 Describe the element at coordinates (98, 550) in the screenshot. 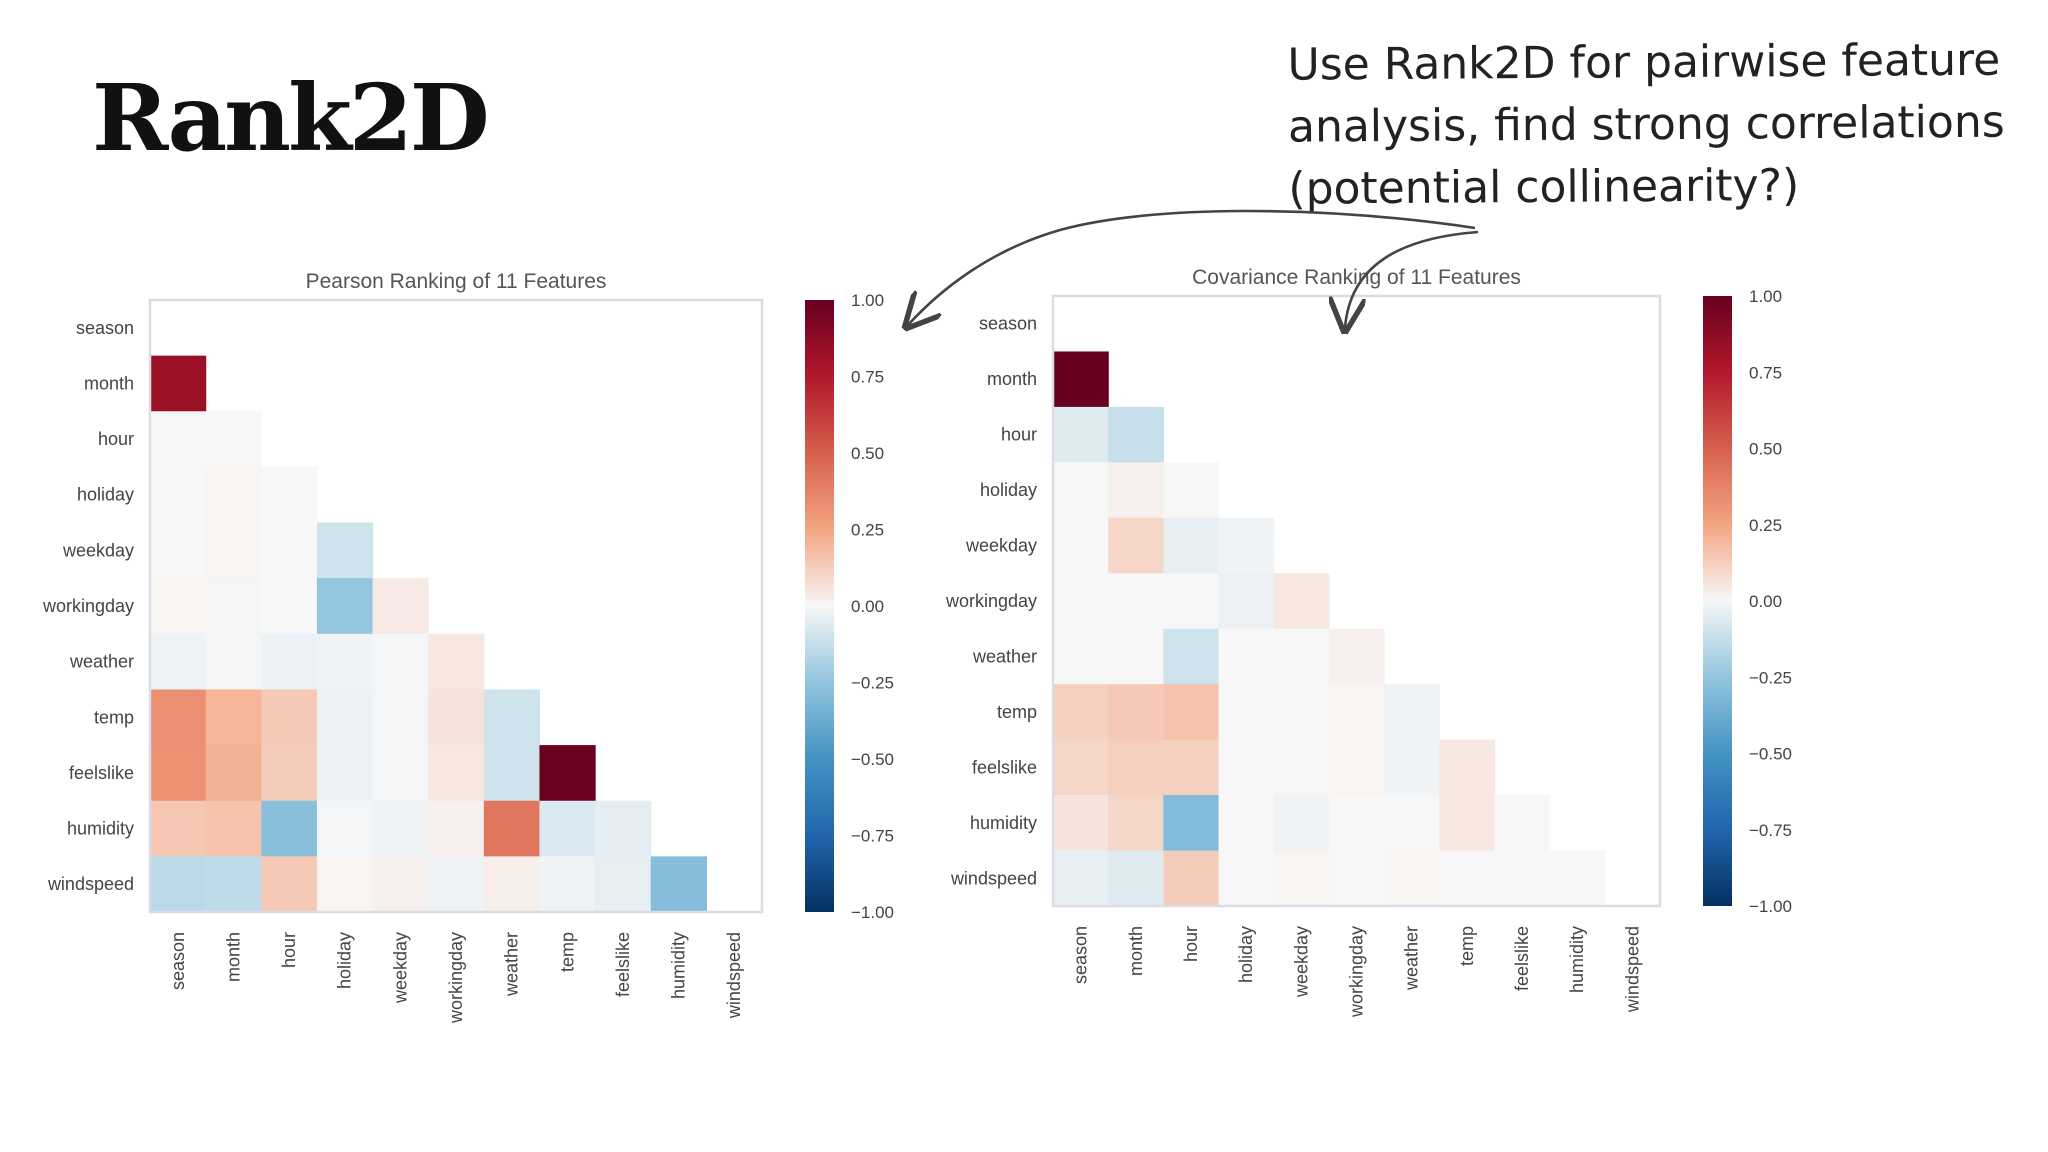

I see `y-tick-label: weekday` at that location.